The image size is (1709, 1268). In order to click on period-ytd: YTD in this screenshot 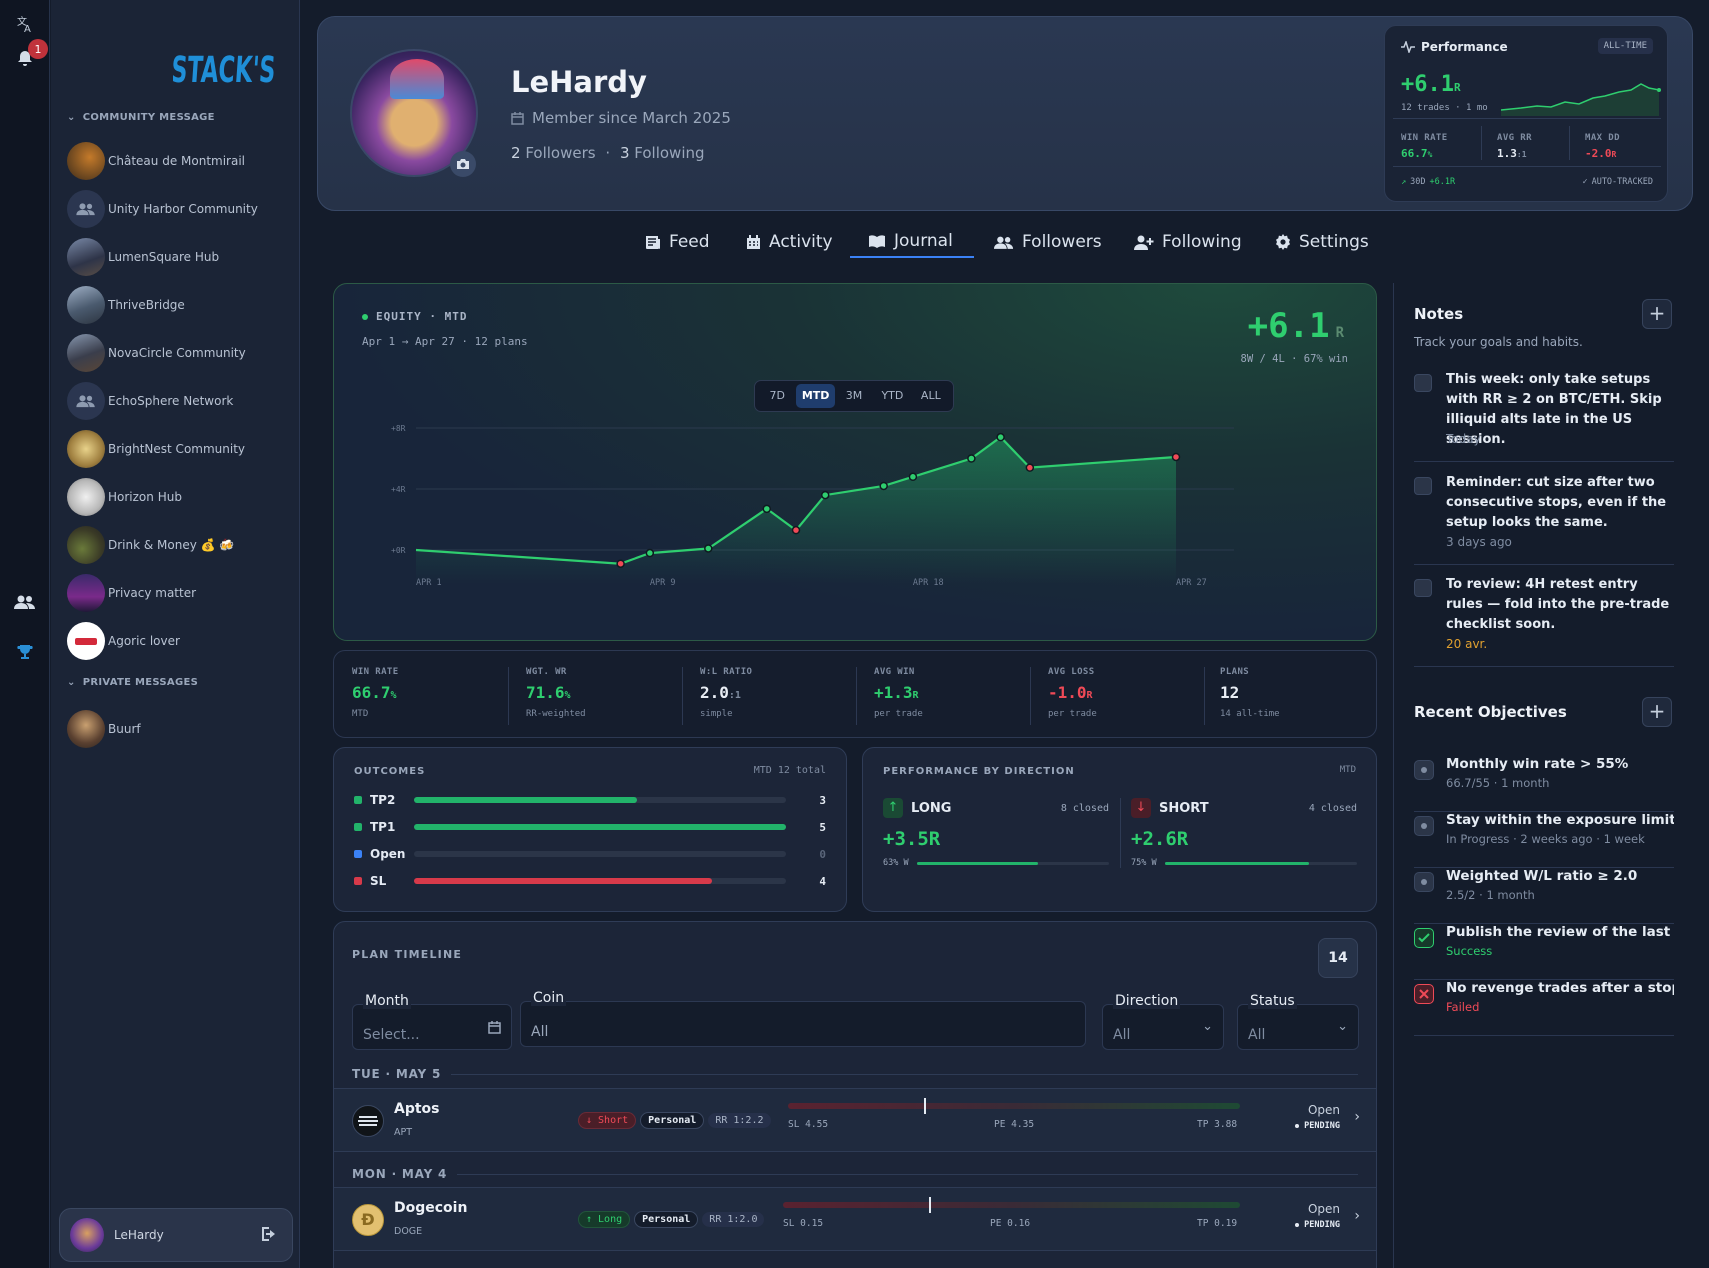, I will do `click(892, 395)`.